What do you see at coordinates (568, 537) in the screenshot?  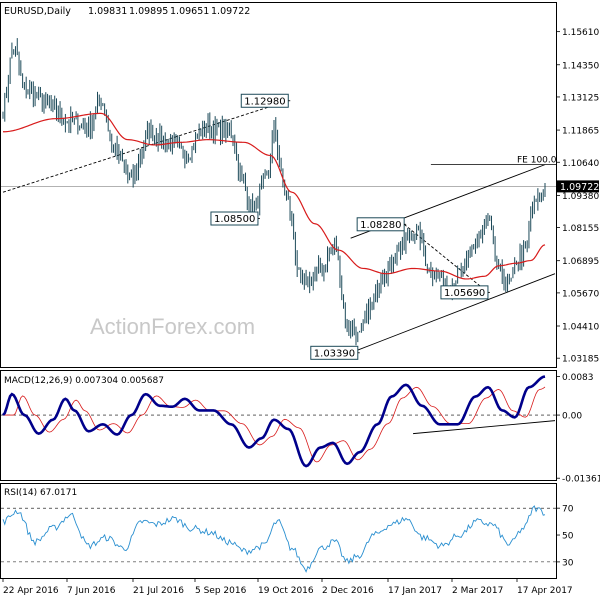 I see `rsi-tick-label: 50` at bounding box center [568, 537].